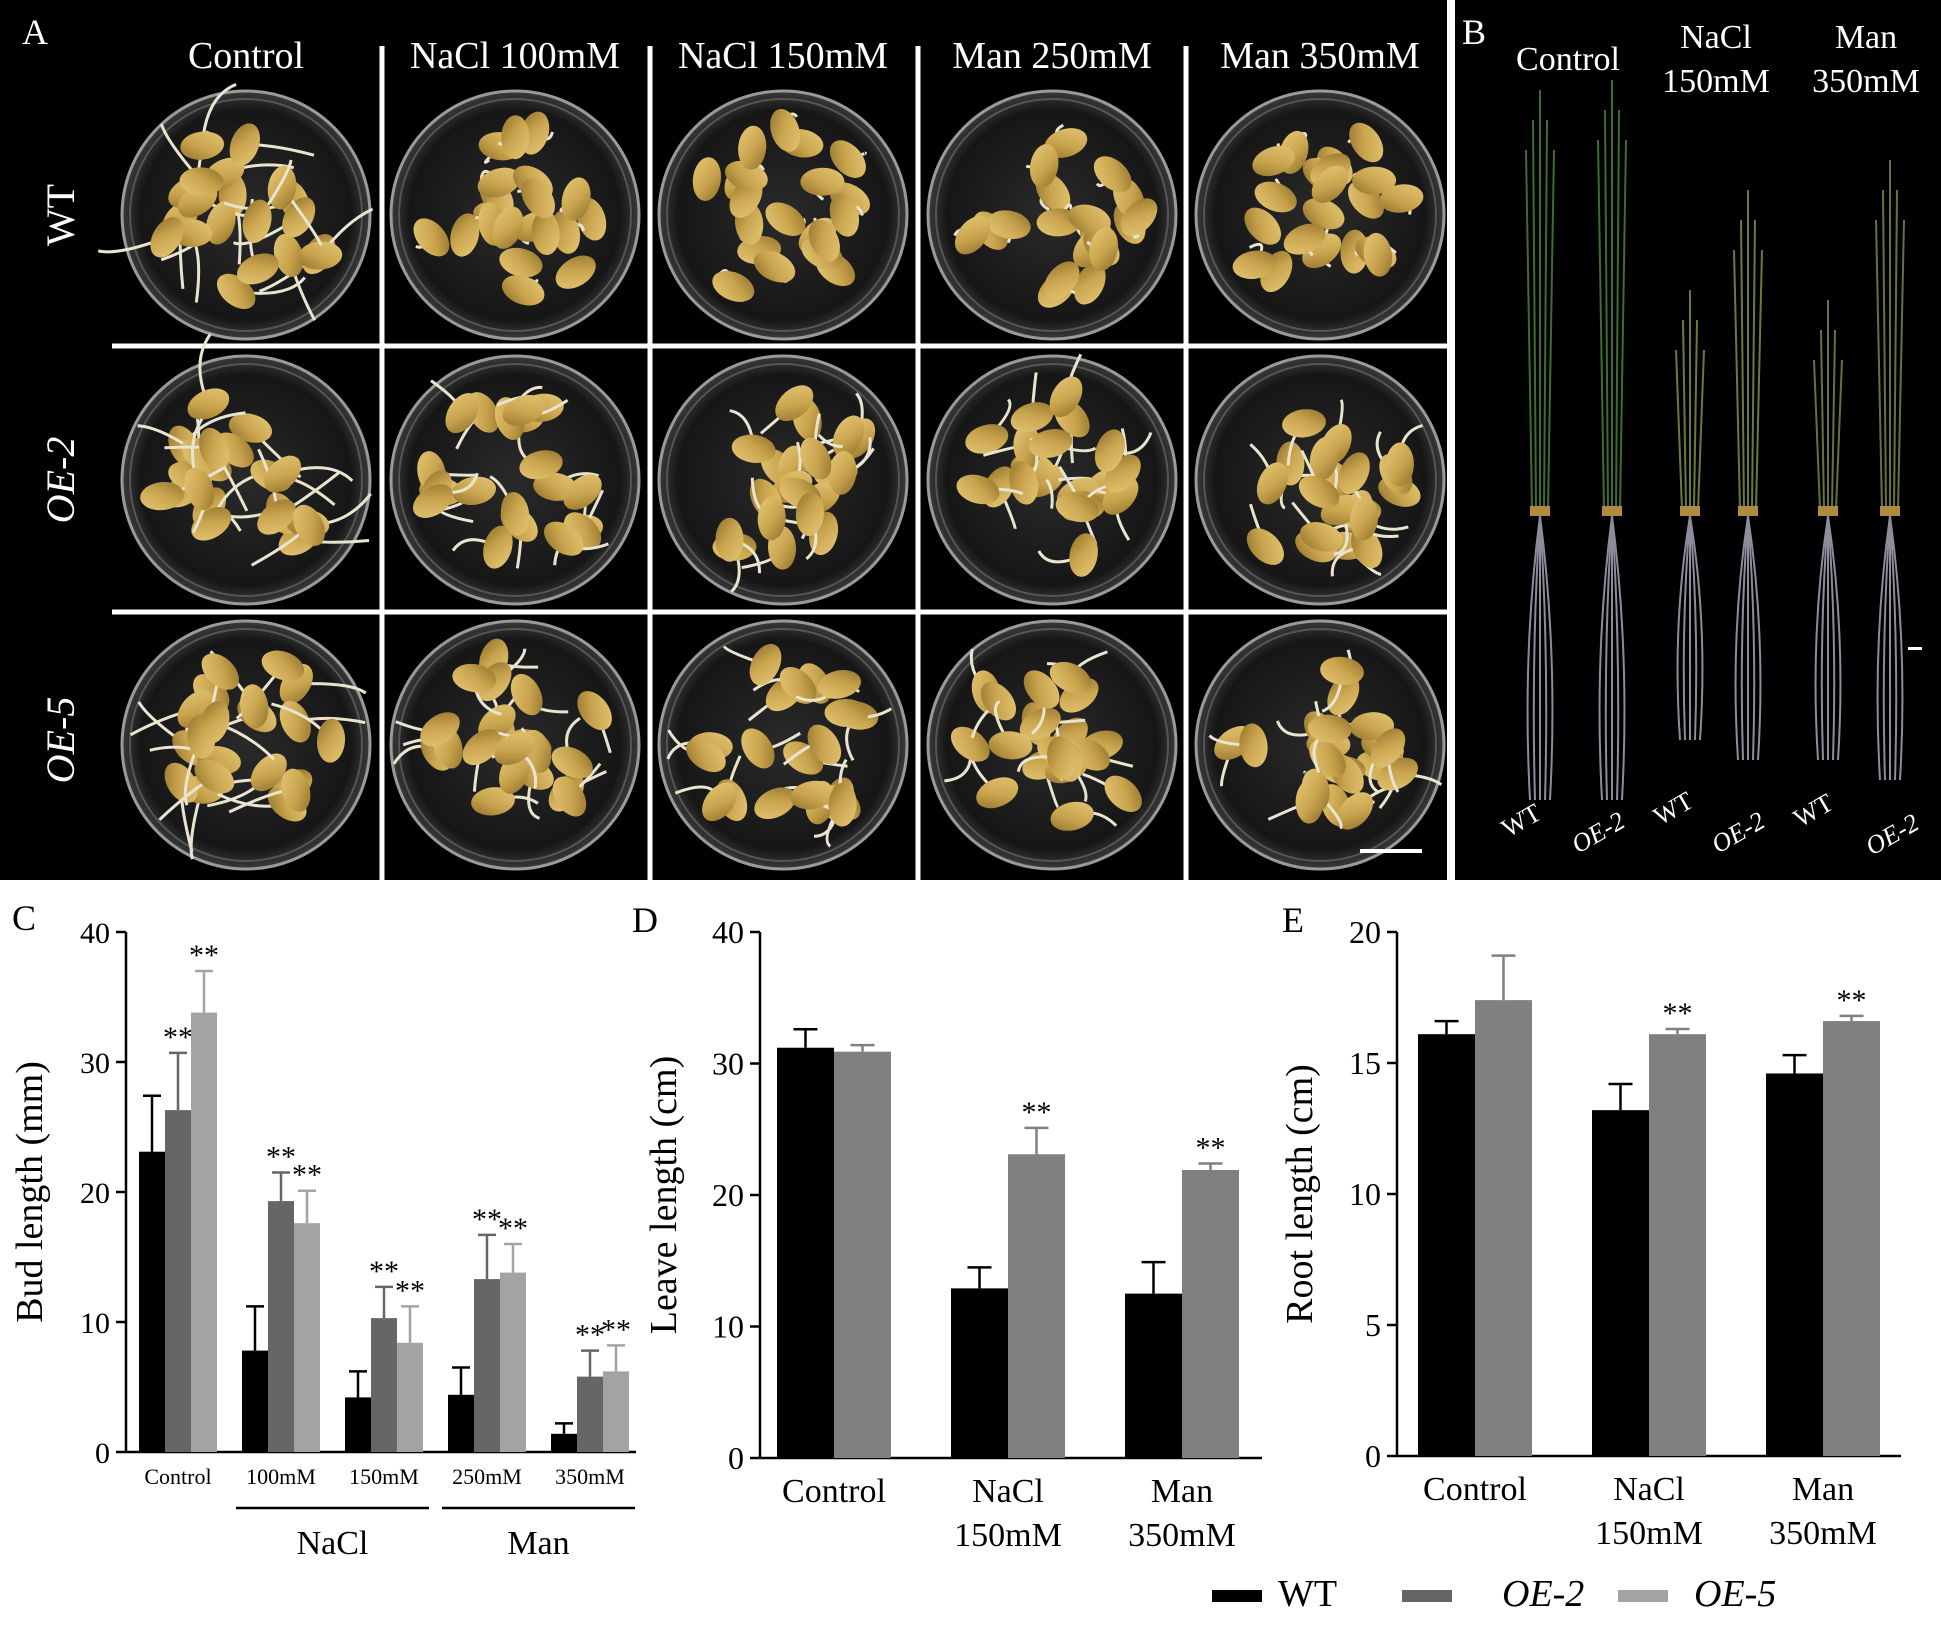  What do you see at coordinates (1052, 56) in the screenshot?
I see `panel-a-col-man250: Man 250mM` at bounding box center [1052, 56].